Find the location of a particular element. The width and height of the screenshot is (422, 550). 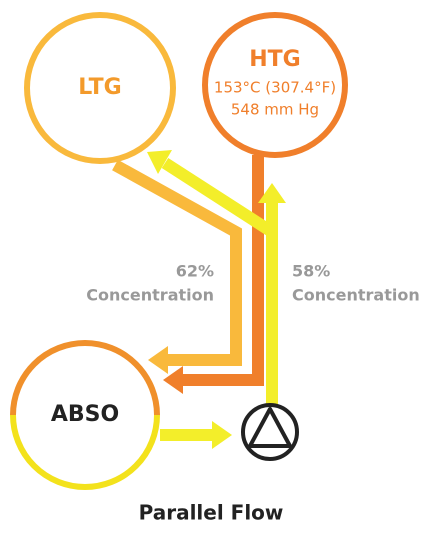

htg-label: HTG is located at coordinates (274, 59).